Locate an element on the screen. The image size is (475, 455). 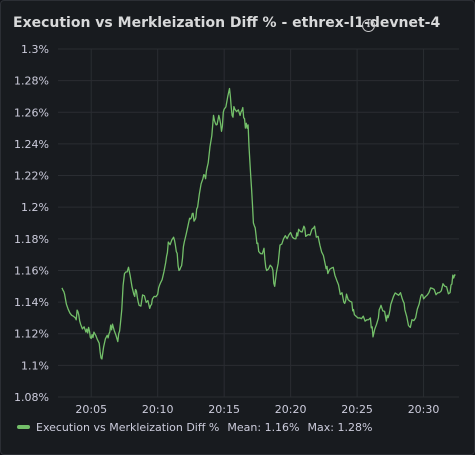
x-tick-label: 20:30 is located at coordinates (424, 409).